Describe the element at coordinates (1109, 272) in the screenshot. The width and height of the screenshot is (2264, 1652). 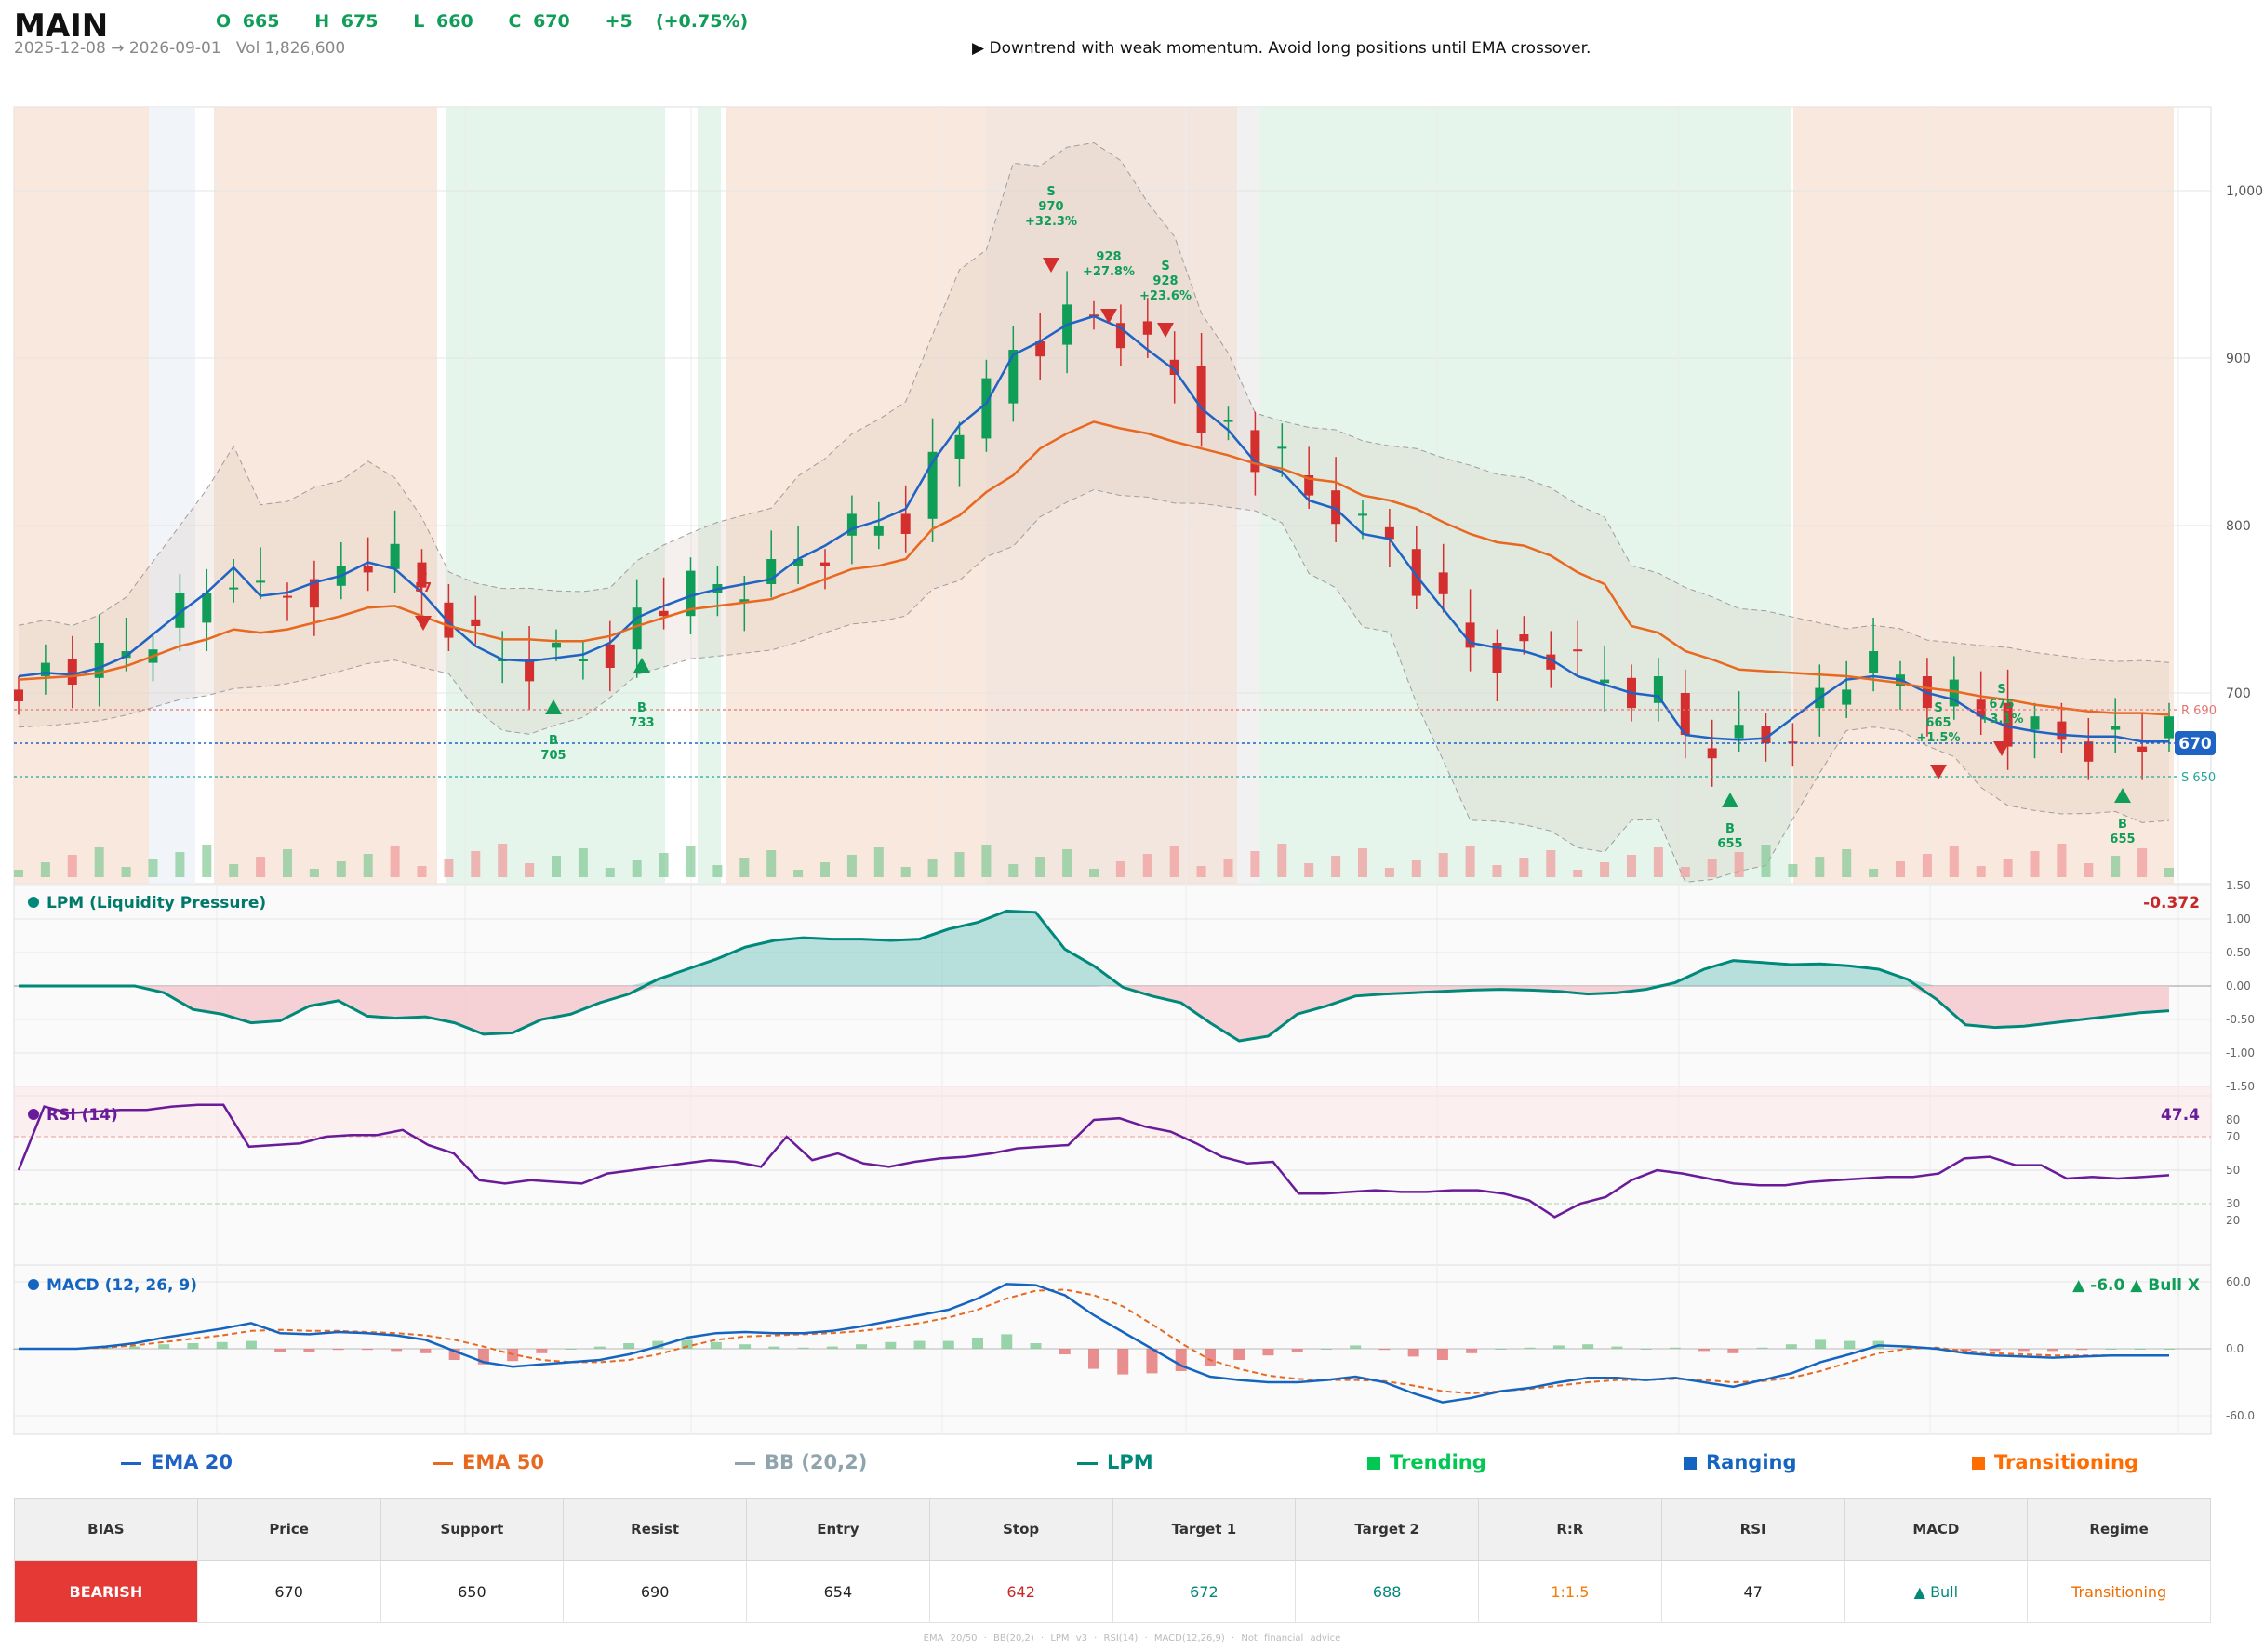
I see `signal-label: +27.8%` at that location.